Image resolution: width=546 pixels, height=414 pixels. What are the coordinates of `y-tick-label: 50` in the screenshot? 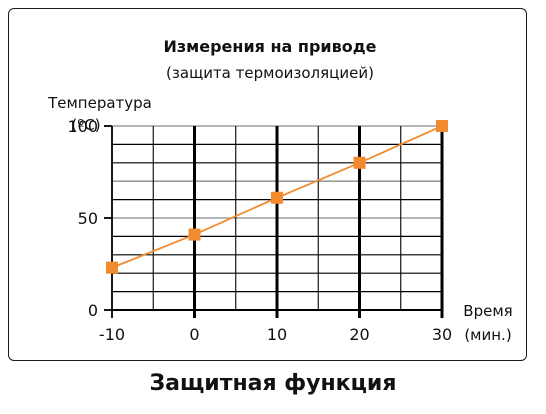 It's located at (88, 218).